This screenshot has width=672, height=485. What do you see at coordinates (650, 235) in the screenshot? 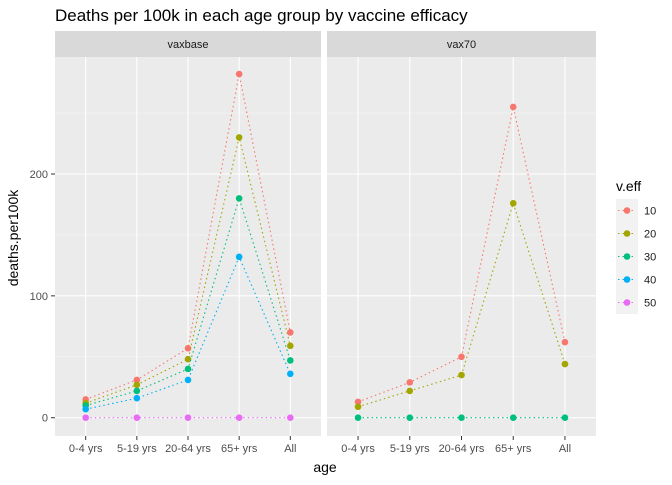
I see `legend-label: 20` at bounding box center [650, 235].